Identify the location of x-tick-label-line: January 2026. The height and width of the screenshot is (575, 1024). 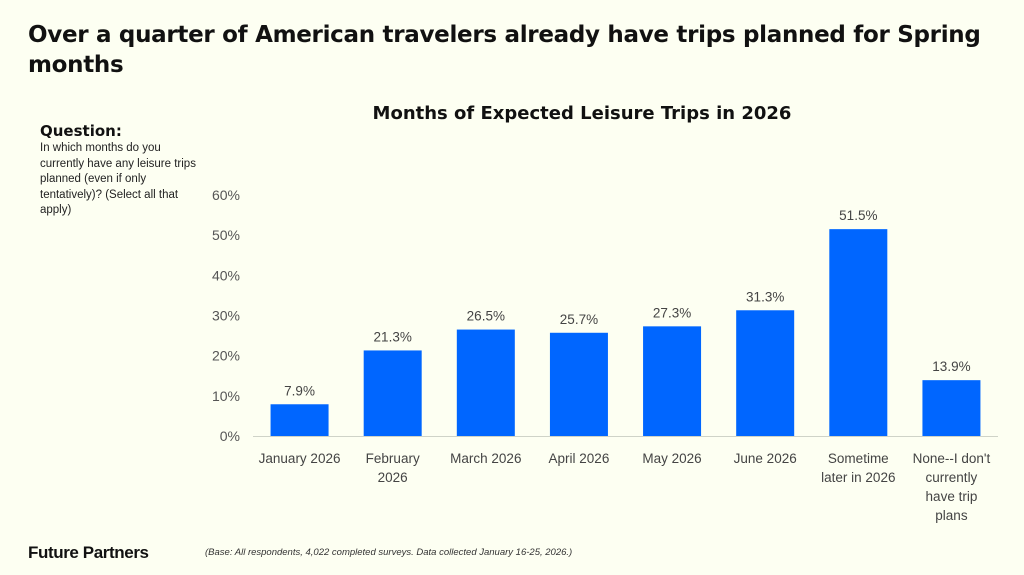
(300, 458).